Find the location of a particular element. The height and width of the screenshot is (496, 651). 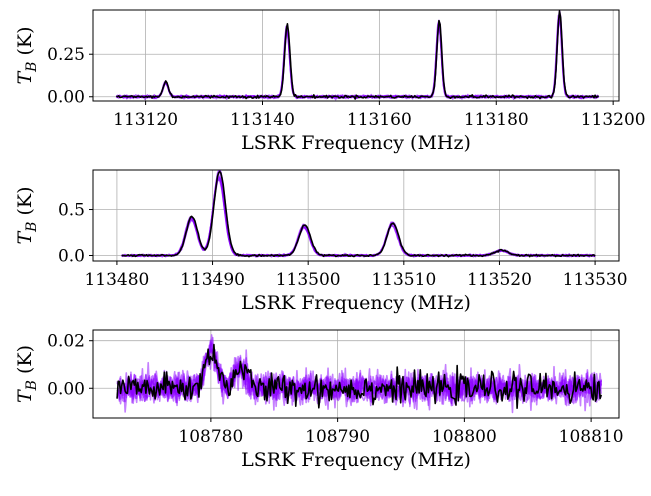

x-tick-label: 113530 is located at coordinates (595, 280).